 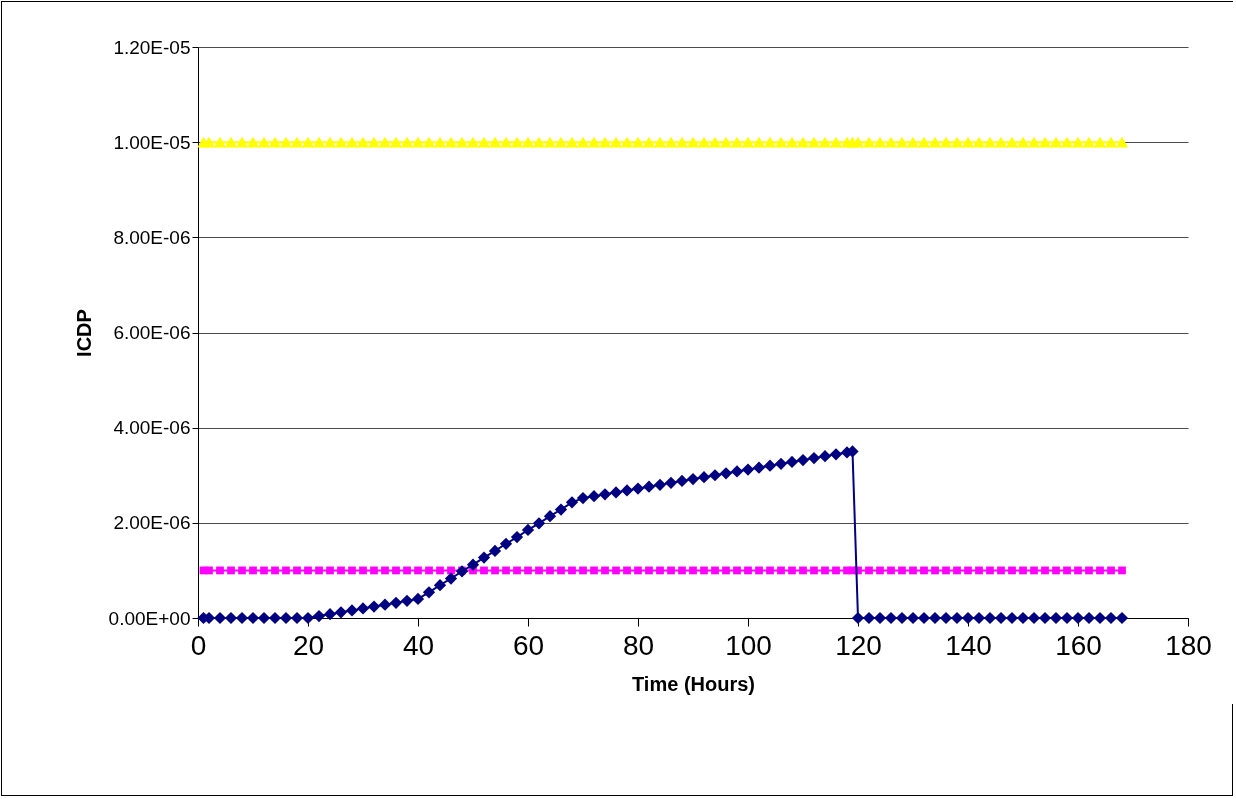 What do you see at coordinates (638, 645) in the screenshot?
I see `x-tick-label: 80` at bounding box center [638, 645].